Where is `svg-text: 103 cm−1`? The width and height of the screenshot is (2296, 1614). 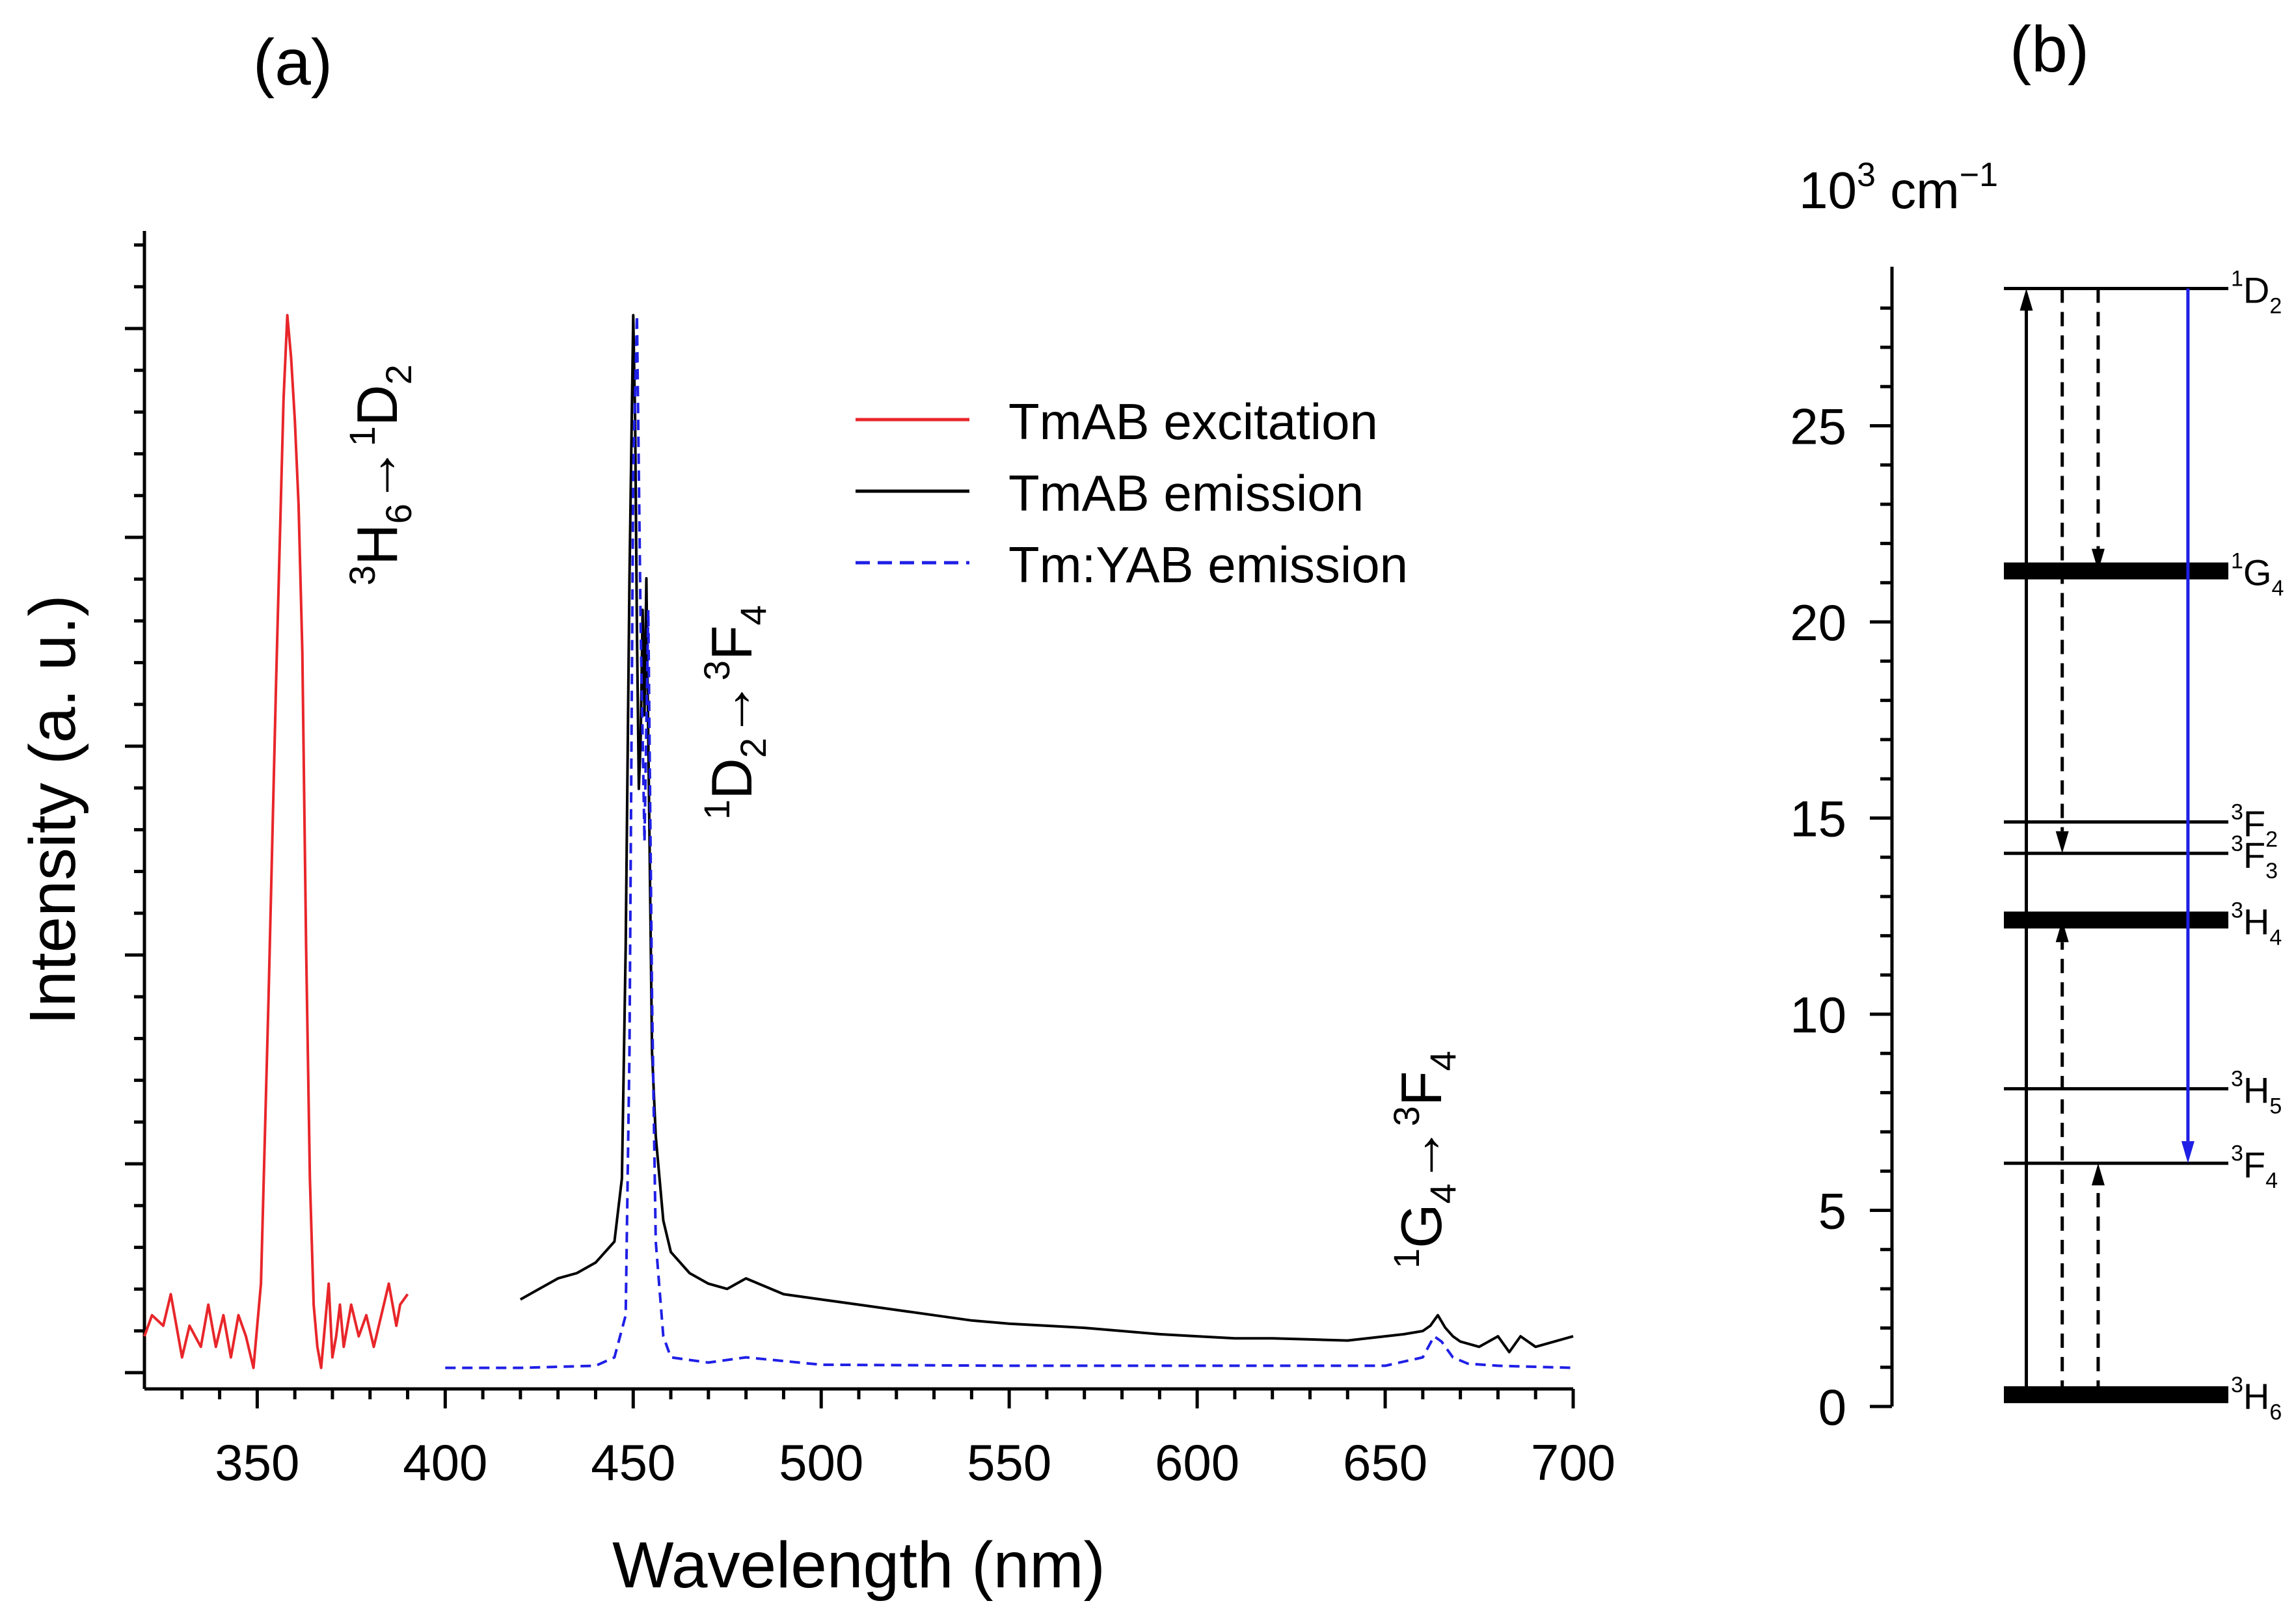
svg-text: 103 cm−1 is located at coordinates (1898, 187).